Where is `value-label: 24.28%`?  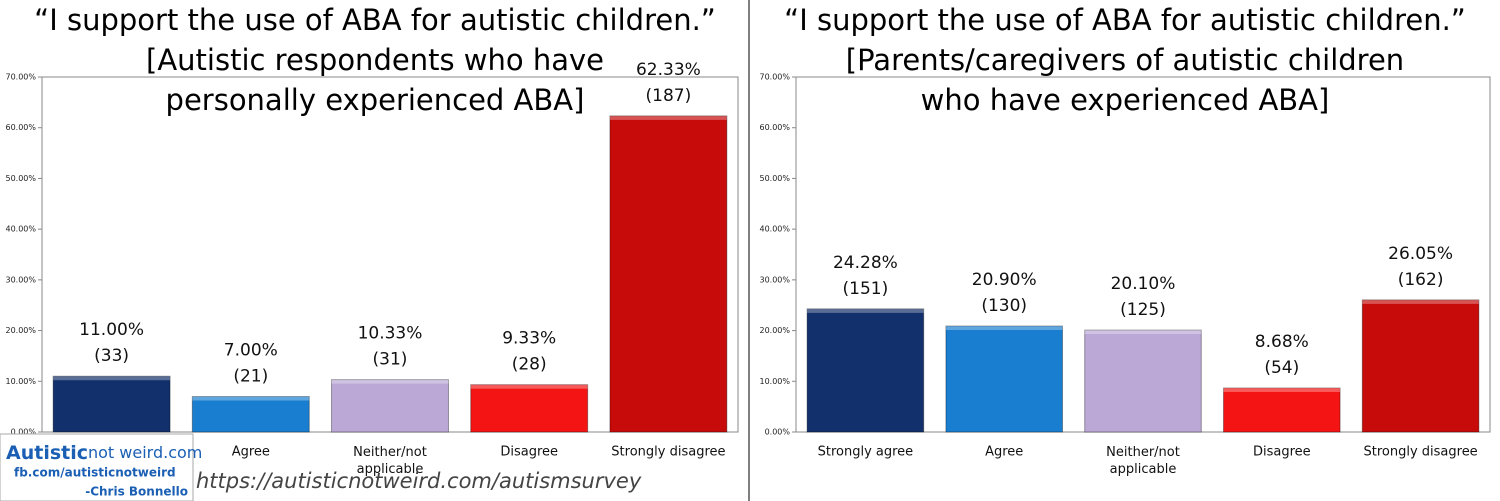 value-label: 24.28% is located at coordinates (865, 263).